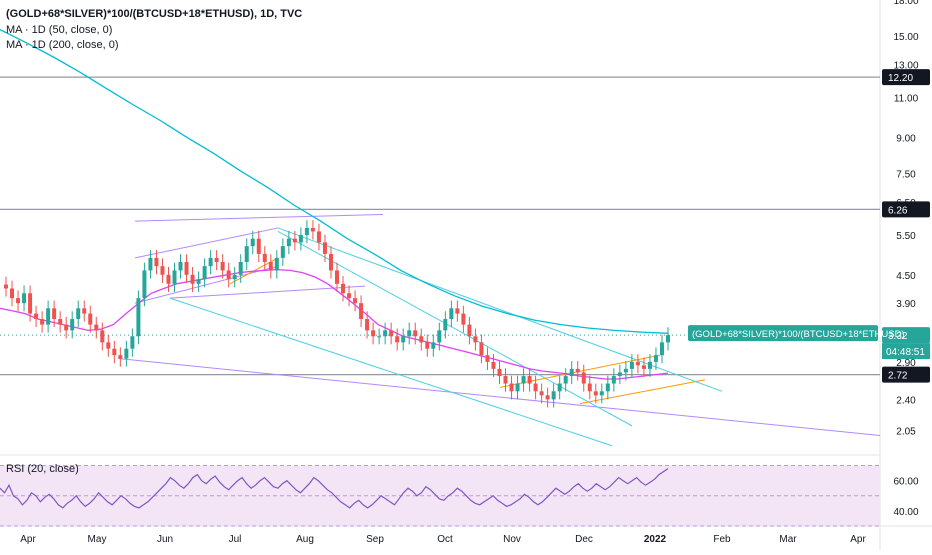 The width and height of the screenshot is (932, 555). What do you see at coordinates (906, 400) in the screenshot?
I see `price-tick-label: 2.40` at bounding box center [906, 400].